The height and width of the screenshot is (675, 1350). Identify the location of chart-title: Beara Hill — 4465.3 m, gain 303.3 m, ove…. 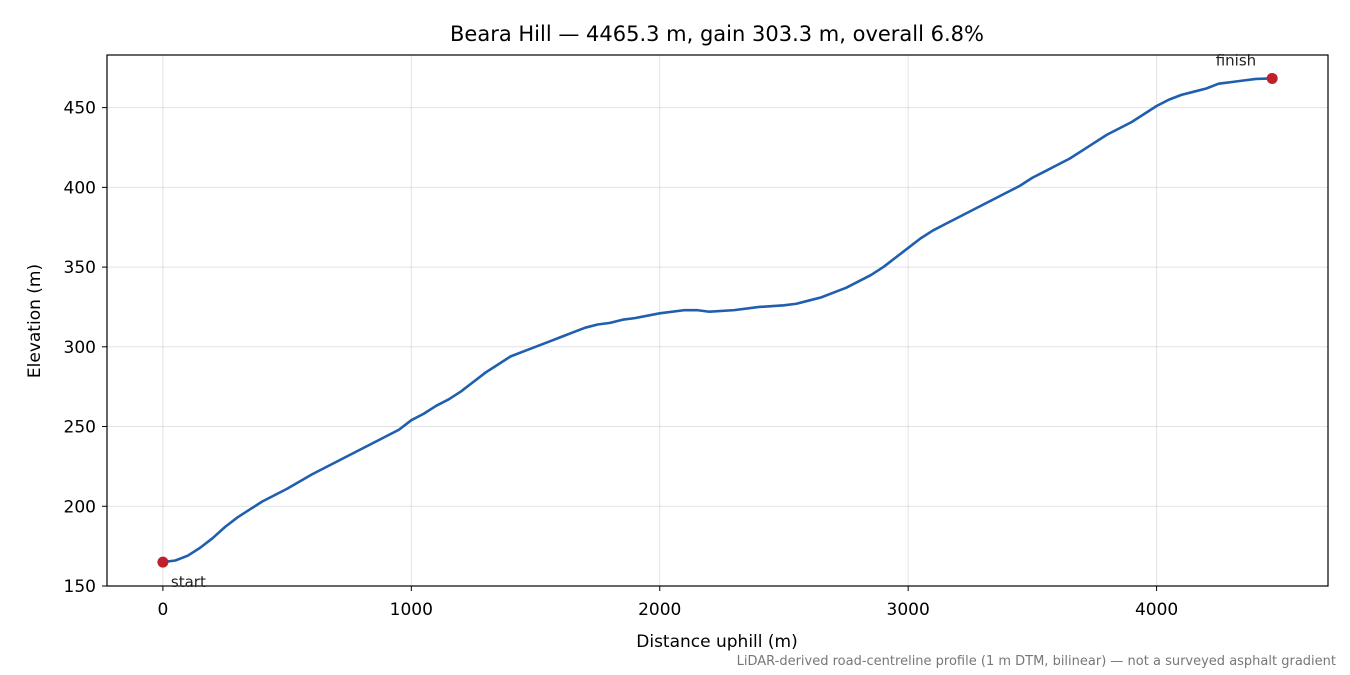
(717, 34).